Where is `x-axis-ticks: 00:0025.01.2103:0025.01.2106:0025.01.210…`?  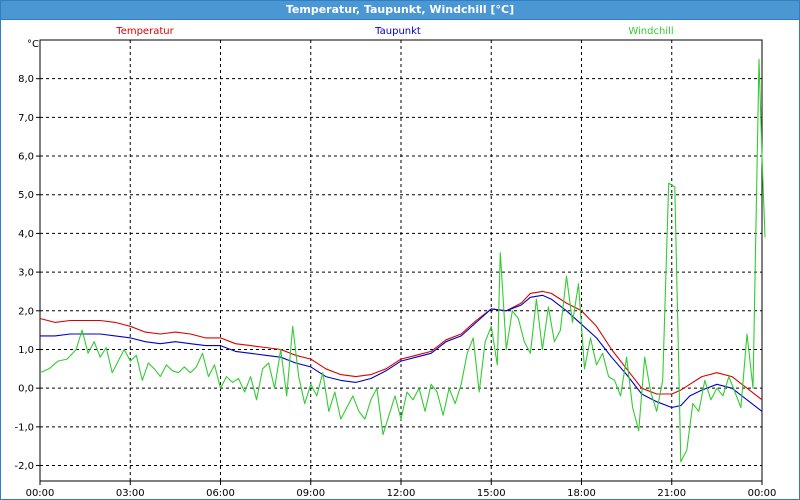
x-axis-ticks: 00:0025.01.2103:0025.01.2106:0025.01.210… is located at coordinates (401, 490).